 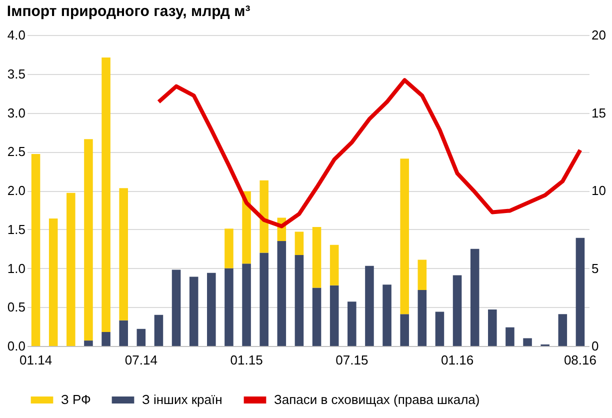 What do you see at coordinates (141, 360) in the screenshot?
I see `x-tick-label: 07.14` at bounding box center [141, 360].